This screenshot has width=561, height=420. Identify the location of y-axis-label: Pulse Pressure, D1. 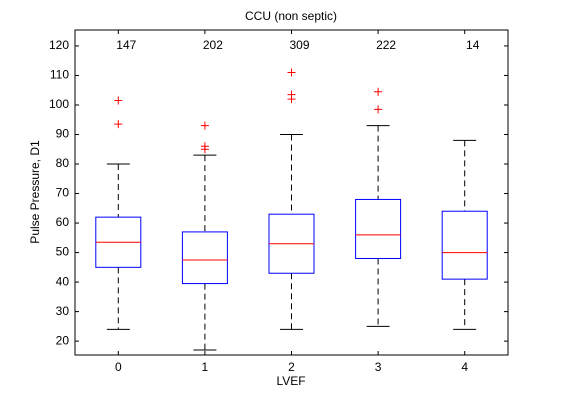
(35, 192).